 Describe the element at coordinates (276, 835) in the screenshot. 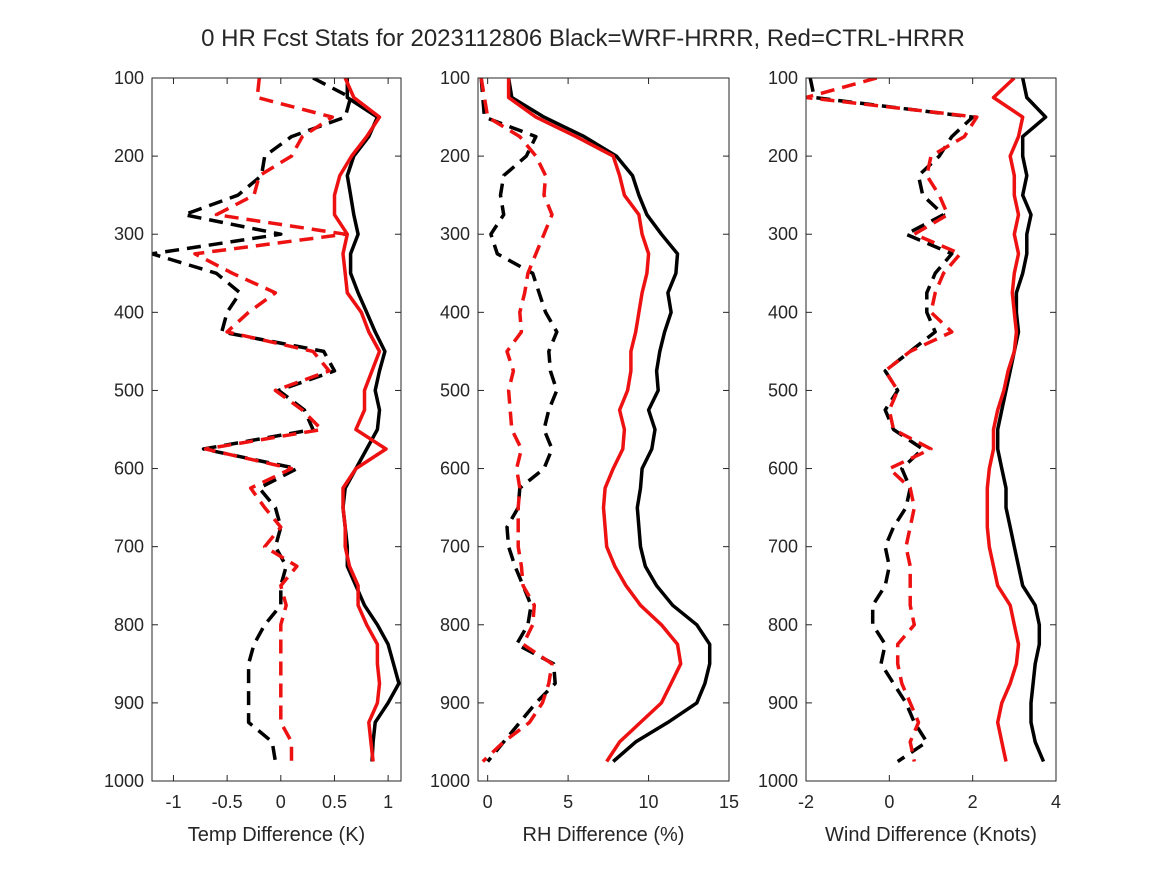

I see `x-axis-label: Temp Difference (K)` at that location.